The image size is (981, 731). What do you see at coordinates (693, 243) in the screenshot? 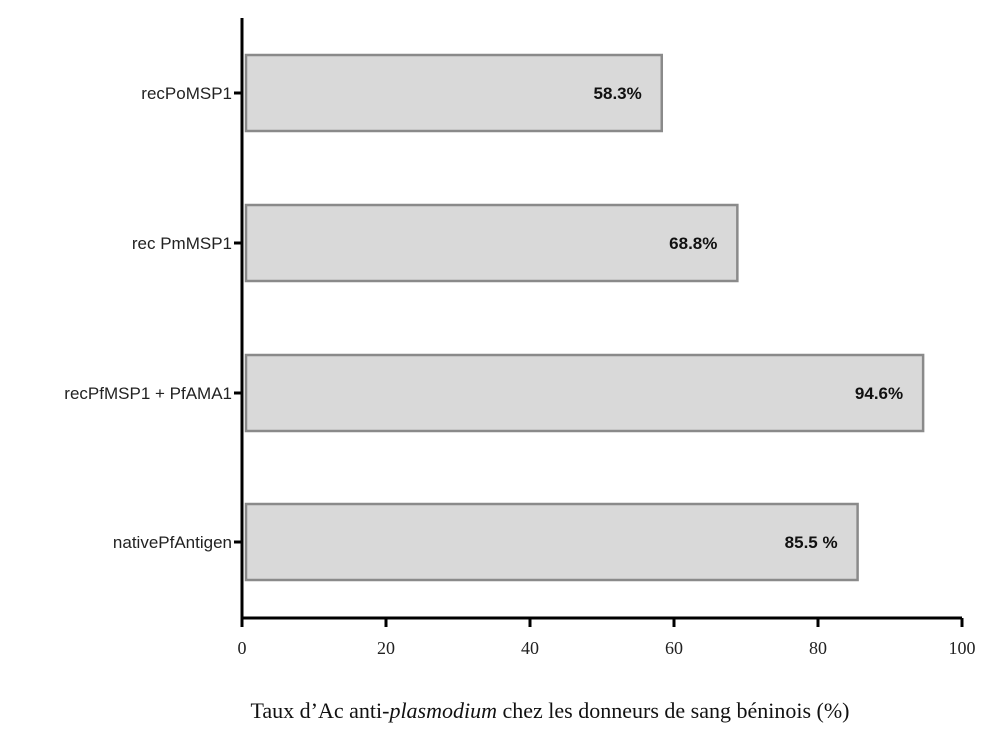
I see `data-label-1: 68.8%` at bounding box center [693, 243].